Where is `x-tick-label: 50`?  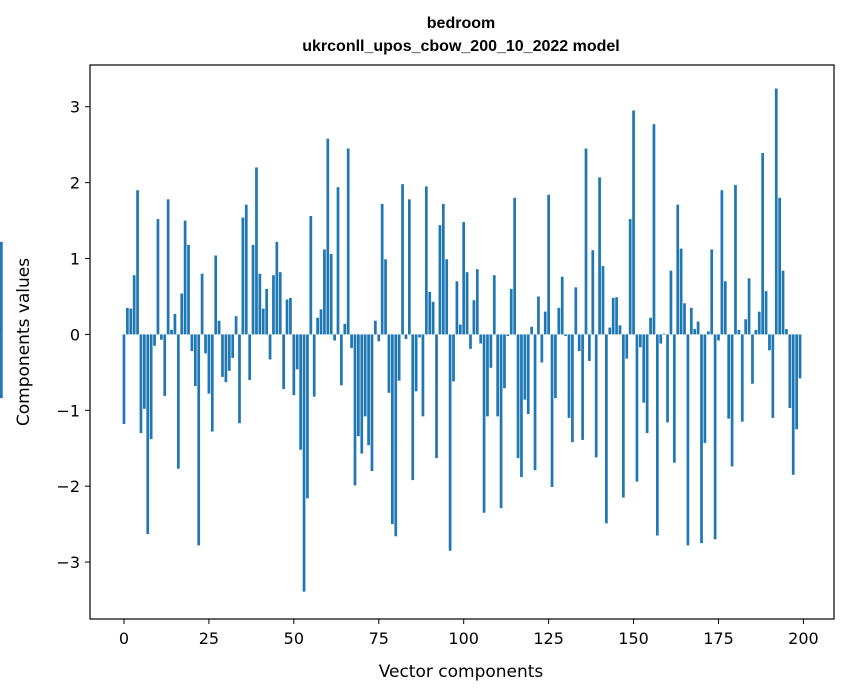 x-tick-label: 50 is located at coordinates (294, 638).